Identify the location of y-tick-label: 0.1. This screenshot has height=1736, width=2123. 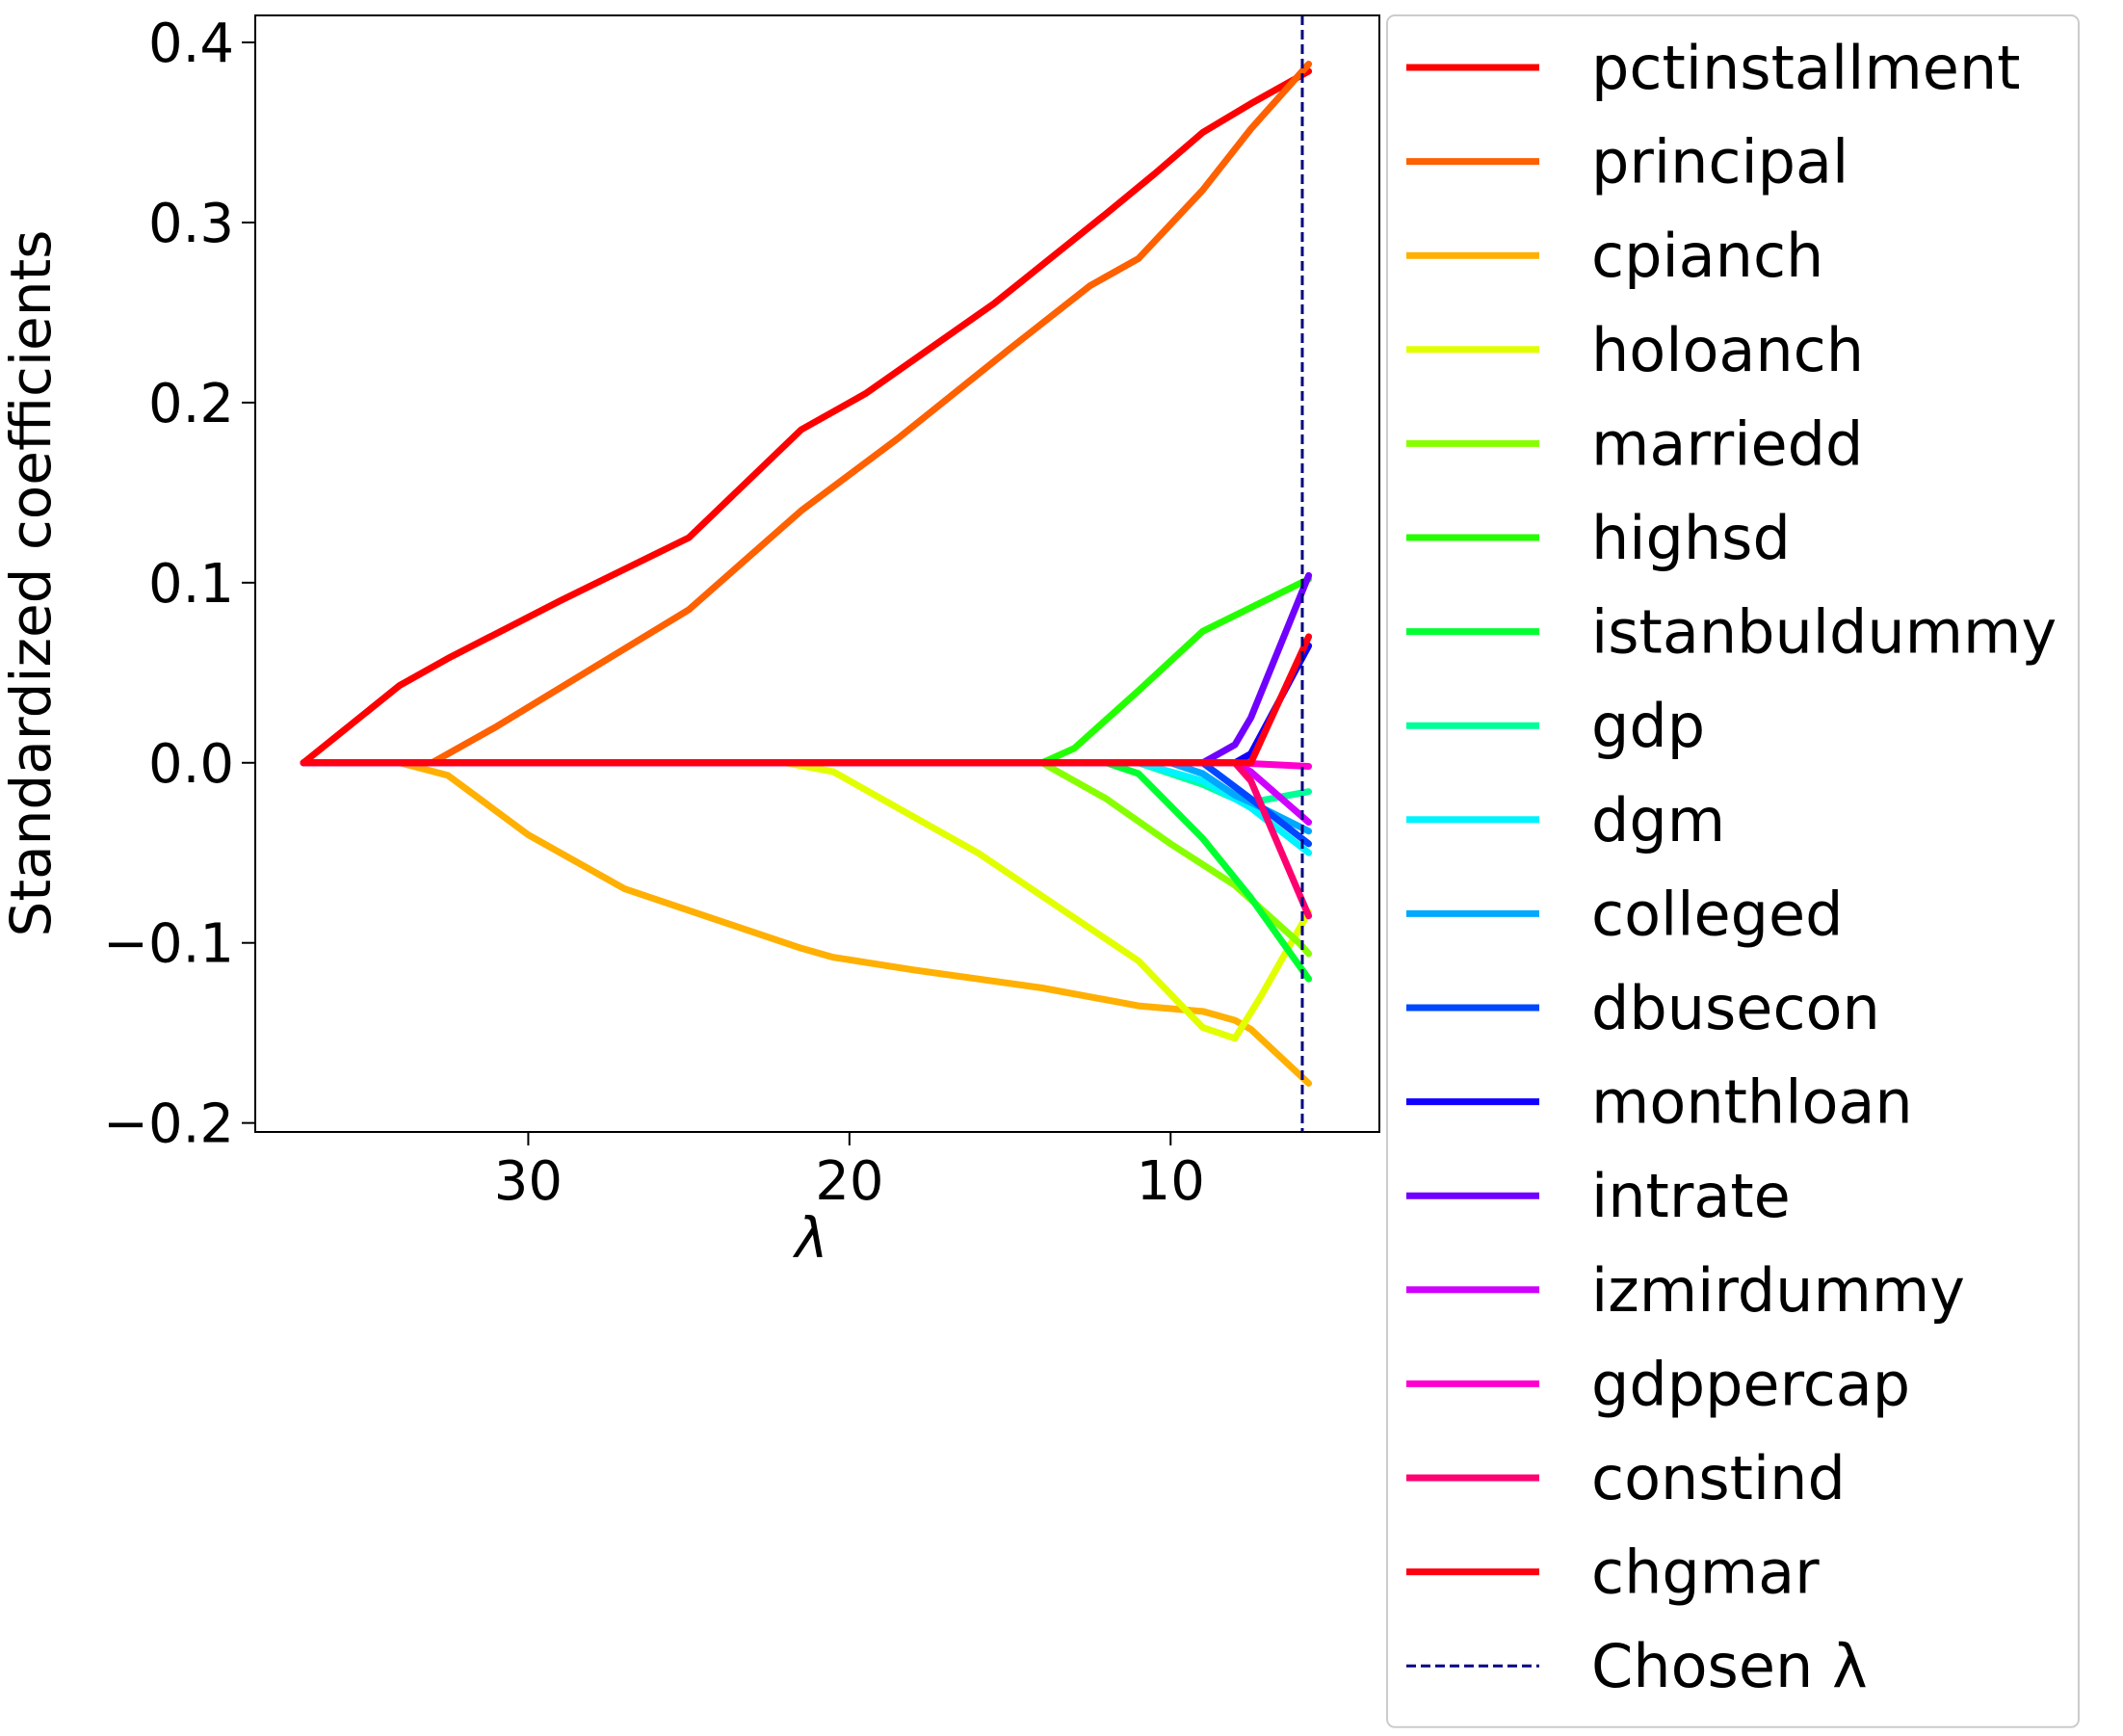
(191, 584).